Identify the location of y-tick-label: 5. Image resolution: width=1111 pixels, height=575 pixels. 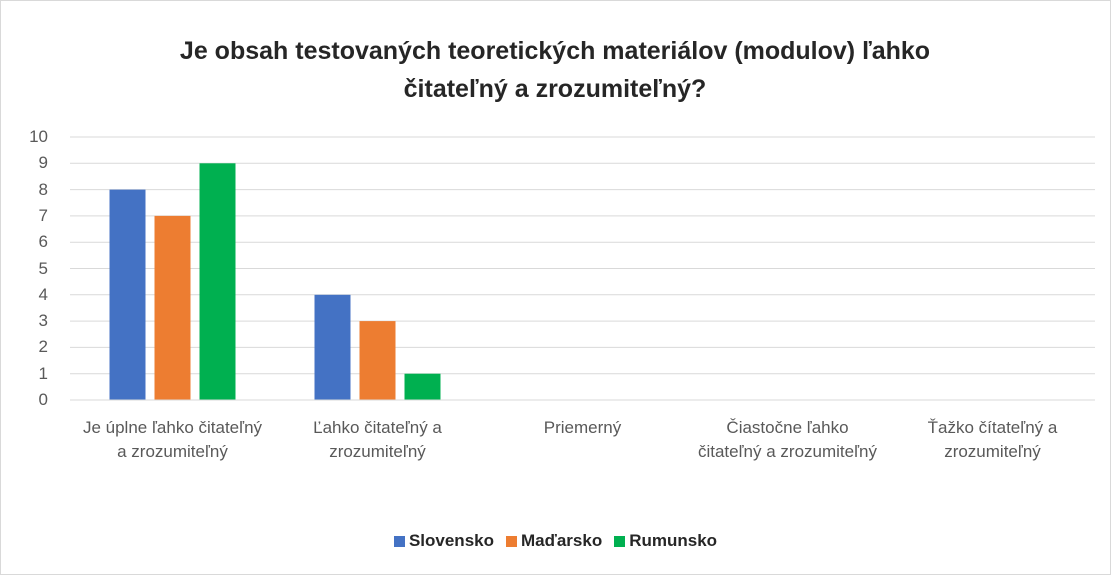
(43, 268).